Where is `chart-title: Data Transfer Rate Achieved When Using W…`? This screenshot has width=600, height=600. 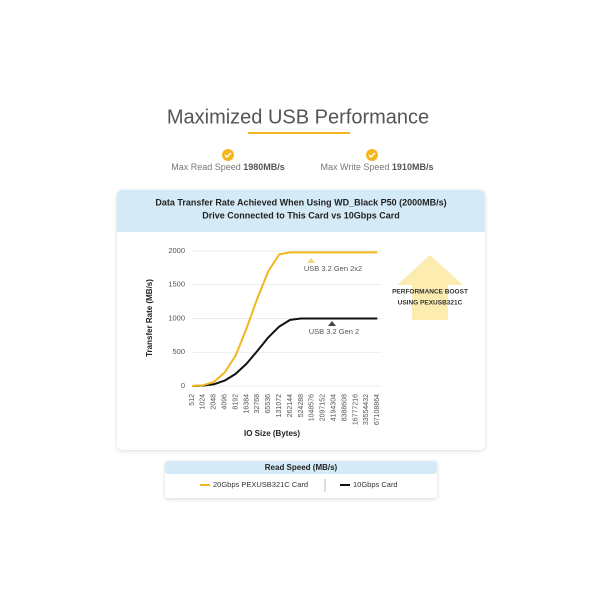 chart-title: Data Transfer Rate Achieved When Using W… is located at coordinates (300, 202).